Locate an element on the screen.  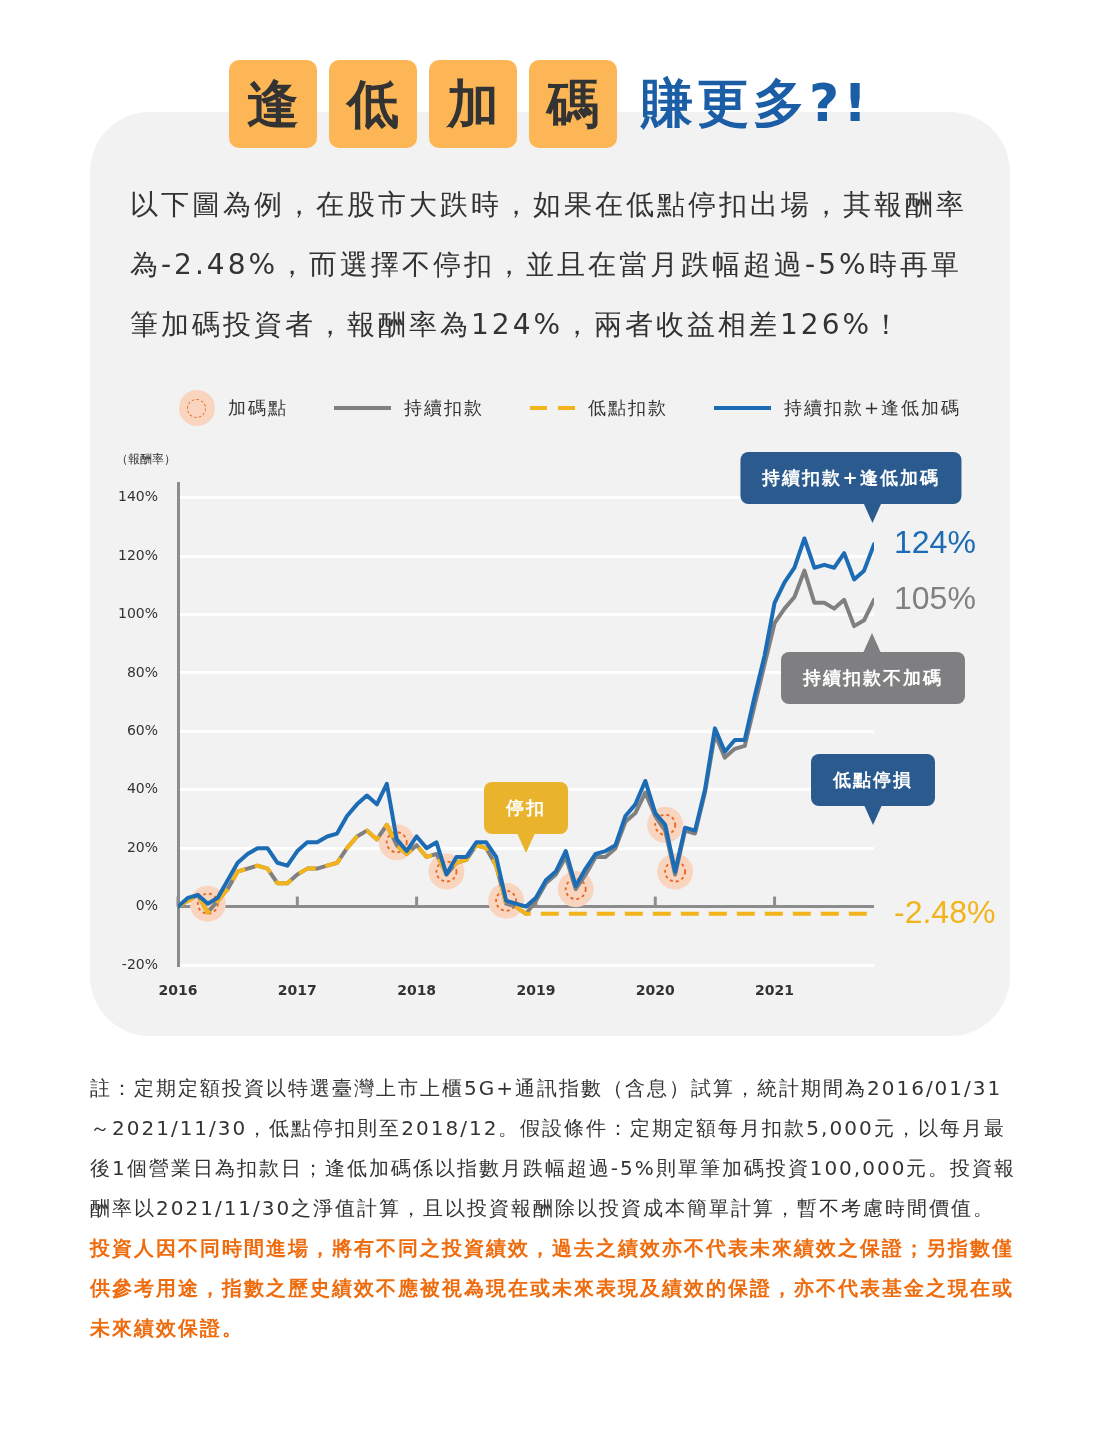
legend-label: 持續扣款 is located at coordinates (443, 408).